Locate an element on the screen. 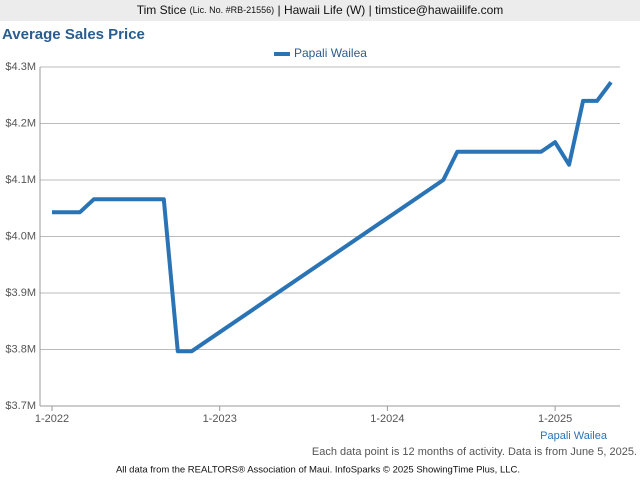 Image resolution: width=640 pixels, height=480 pixels. y-tick-label: $4.1M is located at coordinates (20, 180).